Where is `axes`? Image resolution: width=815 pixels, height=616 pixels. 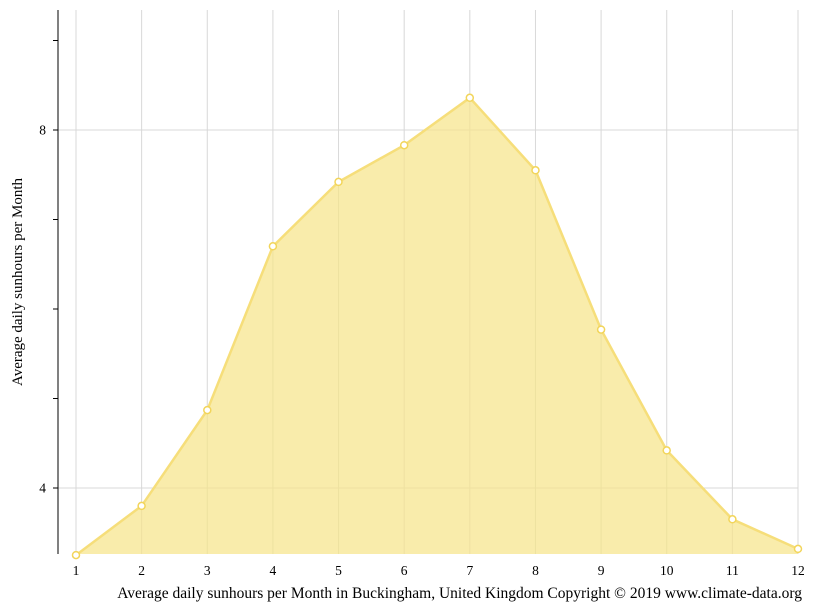 axes is located at coordinates (56, 282).